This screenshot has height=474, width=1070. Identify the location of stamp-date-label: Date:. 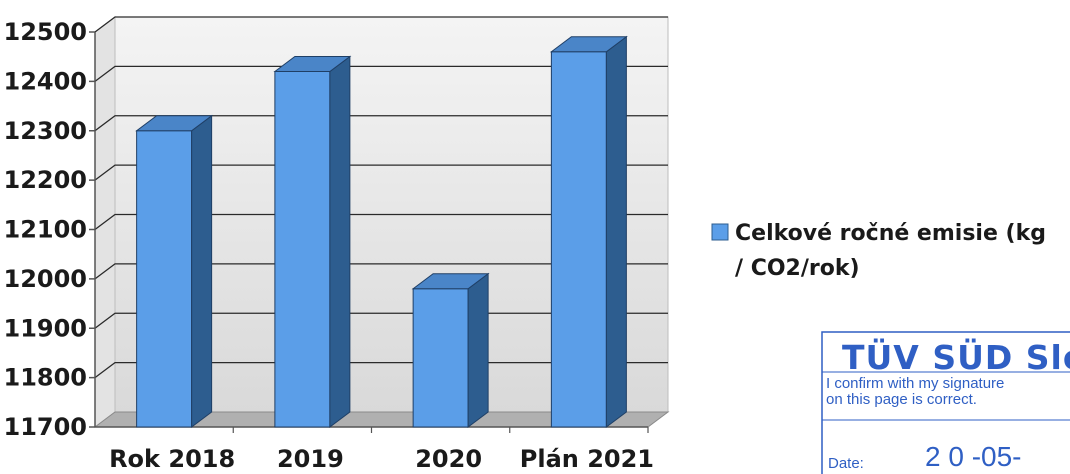
(846, 463).